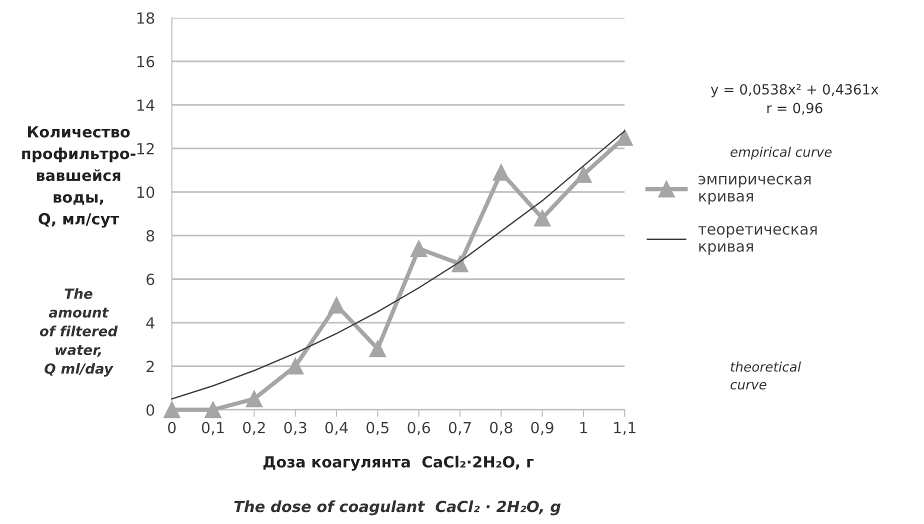  I want to click on x-tick-label: 0,1, so click(213, 428).